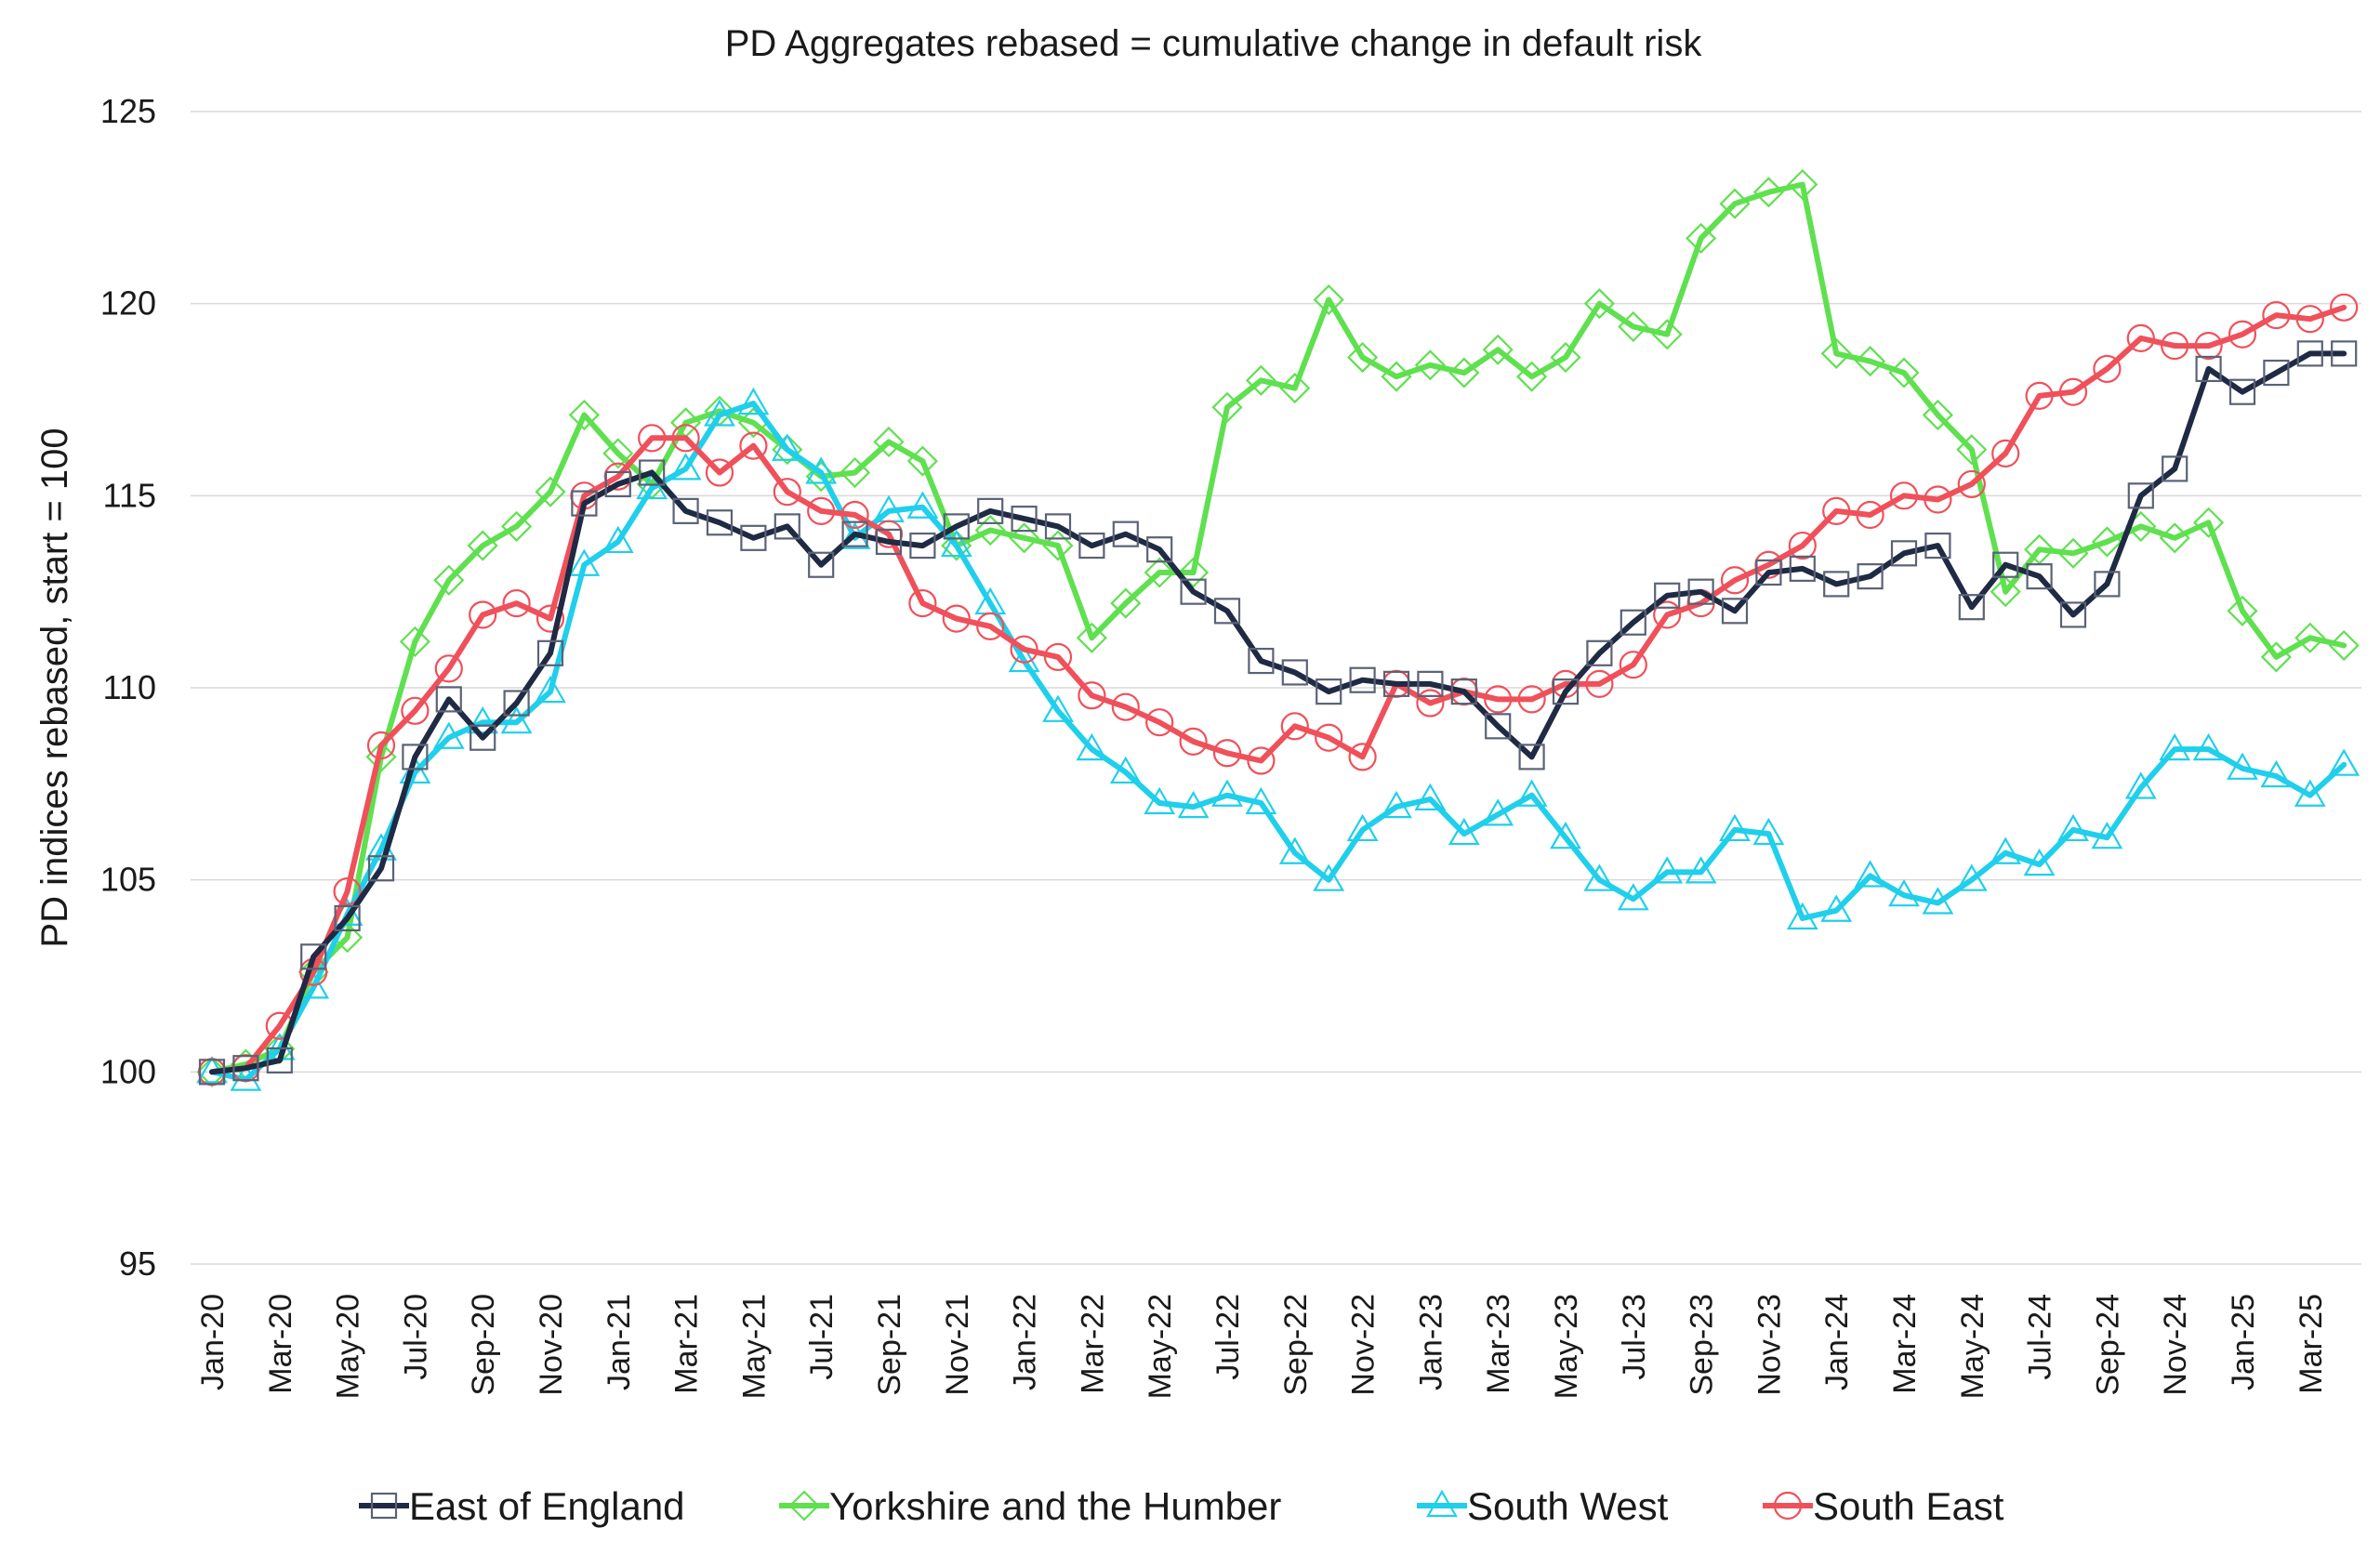  What do you see at coordinates (2107, 1345) in the screenshot?
I see `x-tick-label: Sep-24` at bounding box center [2107, 1345].